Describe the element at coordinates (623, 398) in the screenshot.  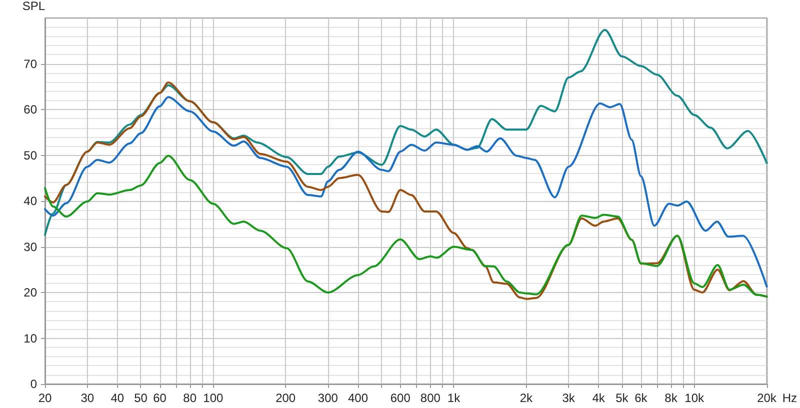
I see `x-tick-label: 5k` at that location.